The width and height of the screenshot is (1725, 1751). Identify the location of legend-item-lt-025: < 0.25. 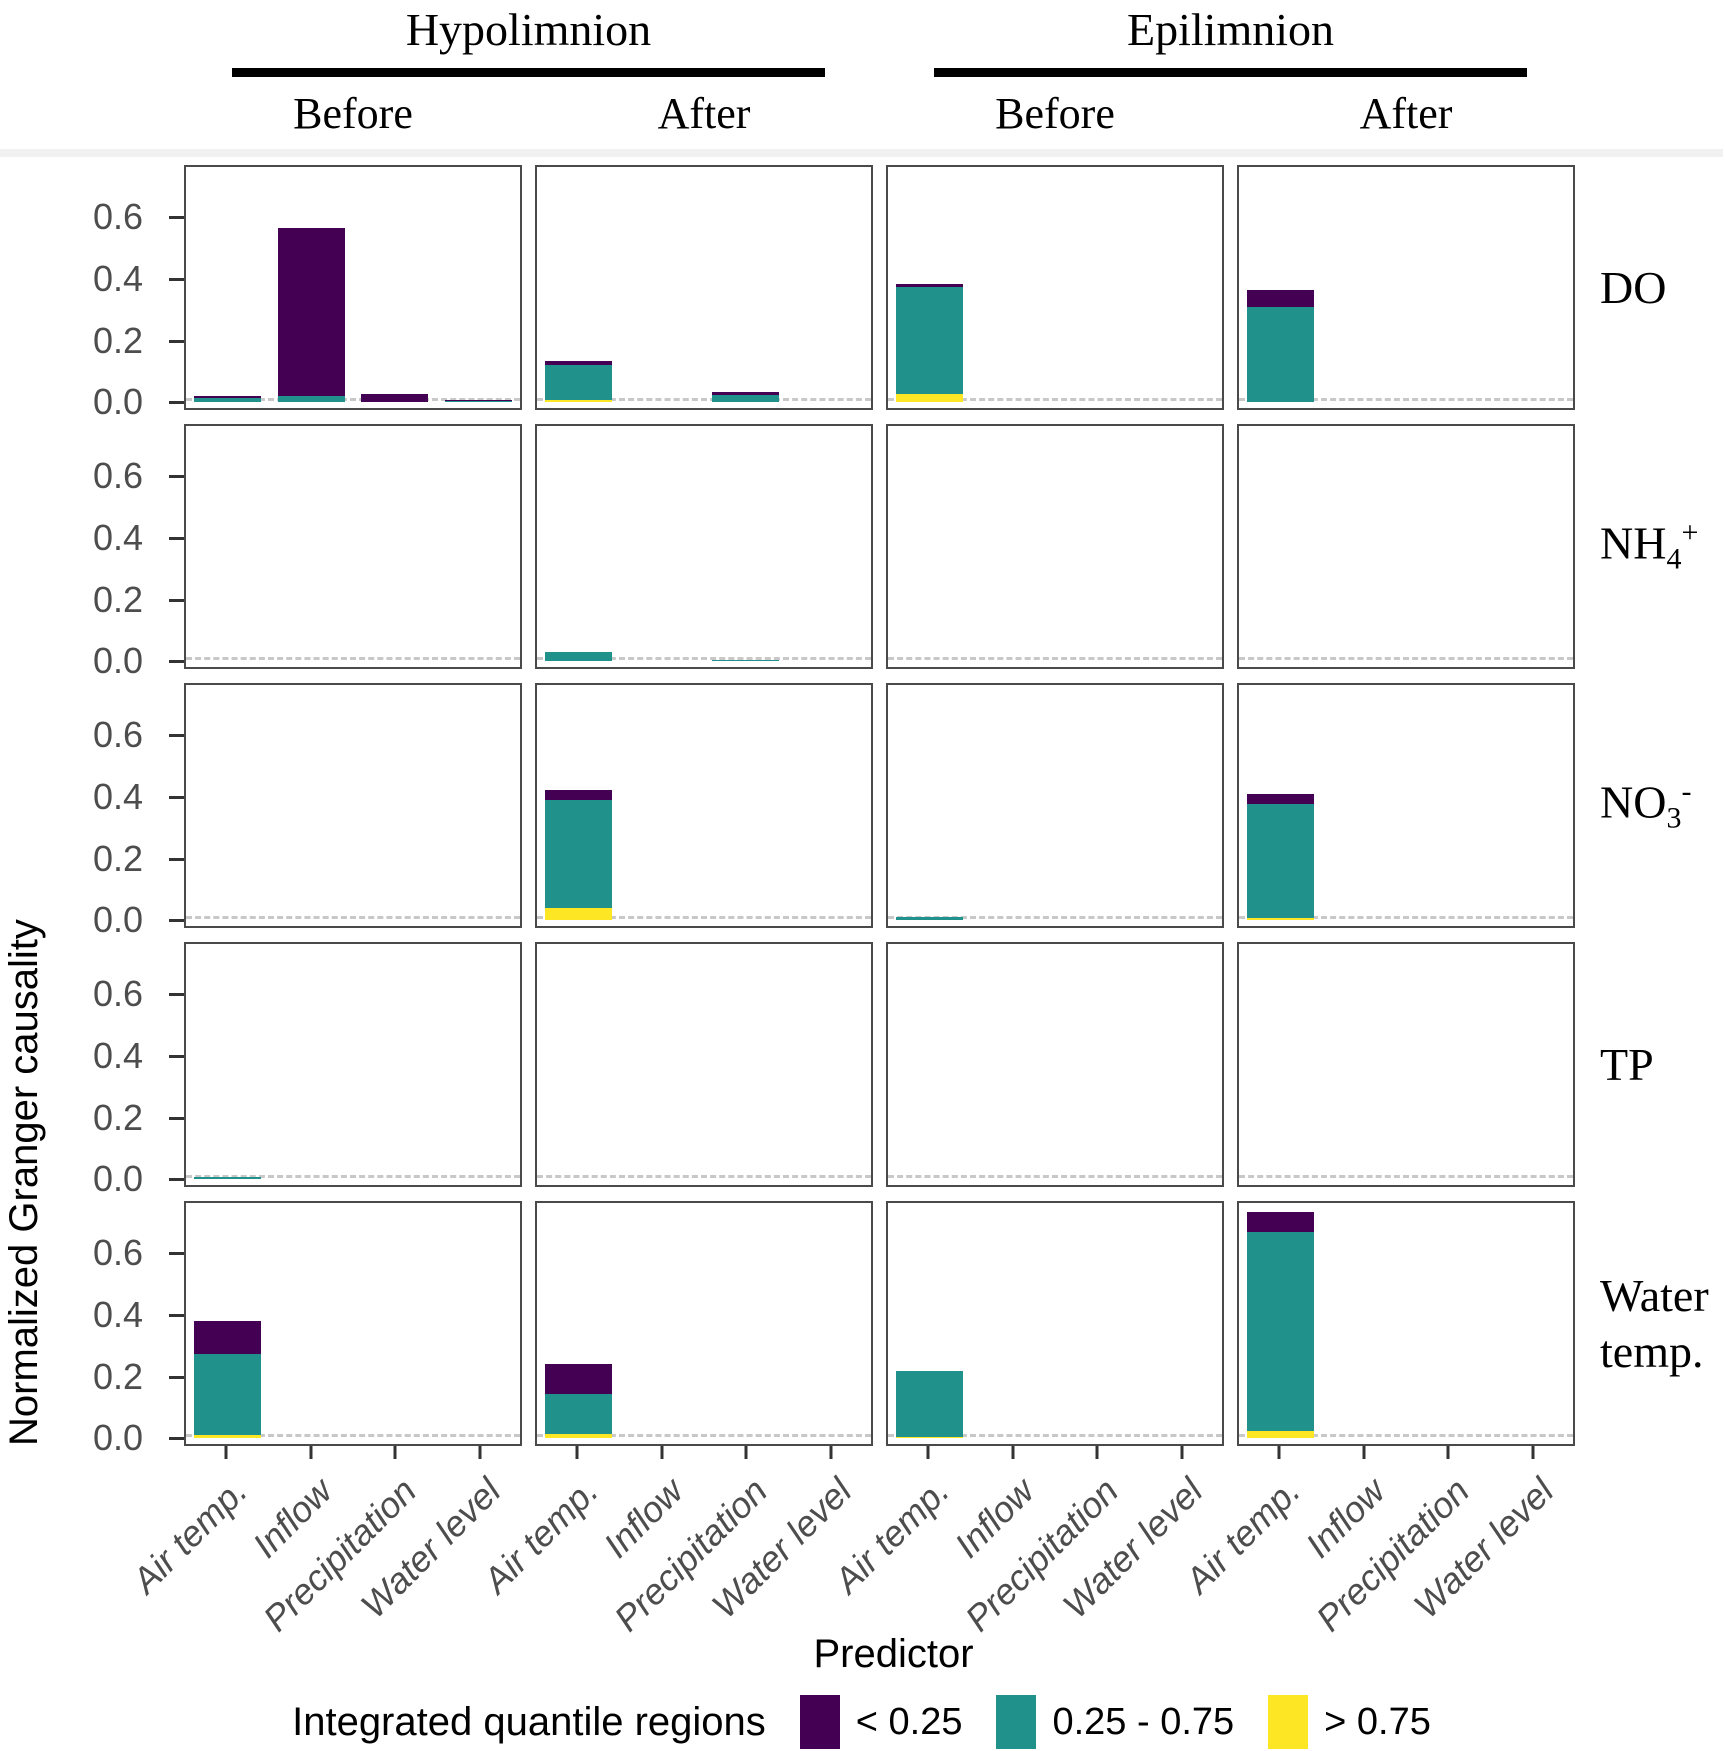
(881, 1722).